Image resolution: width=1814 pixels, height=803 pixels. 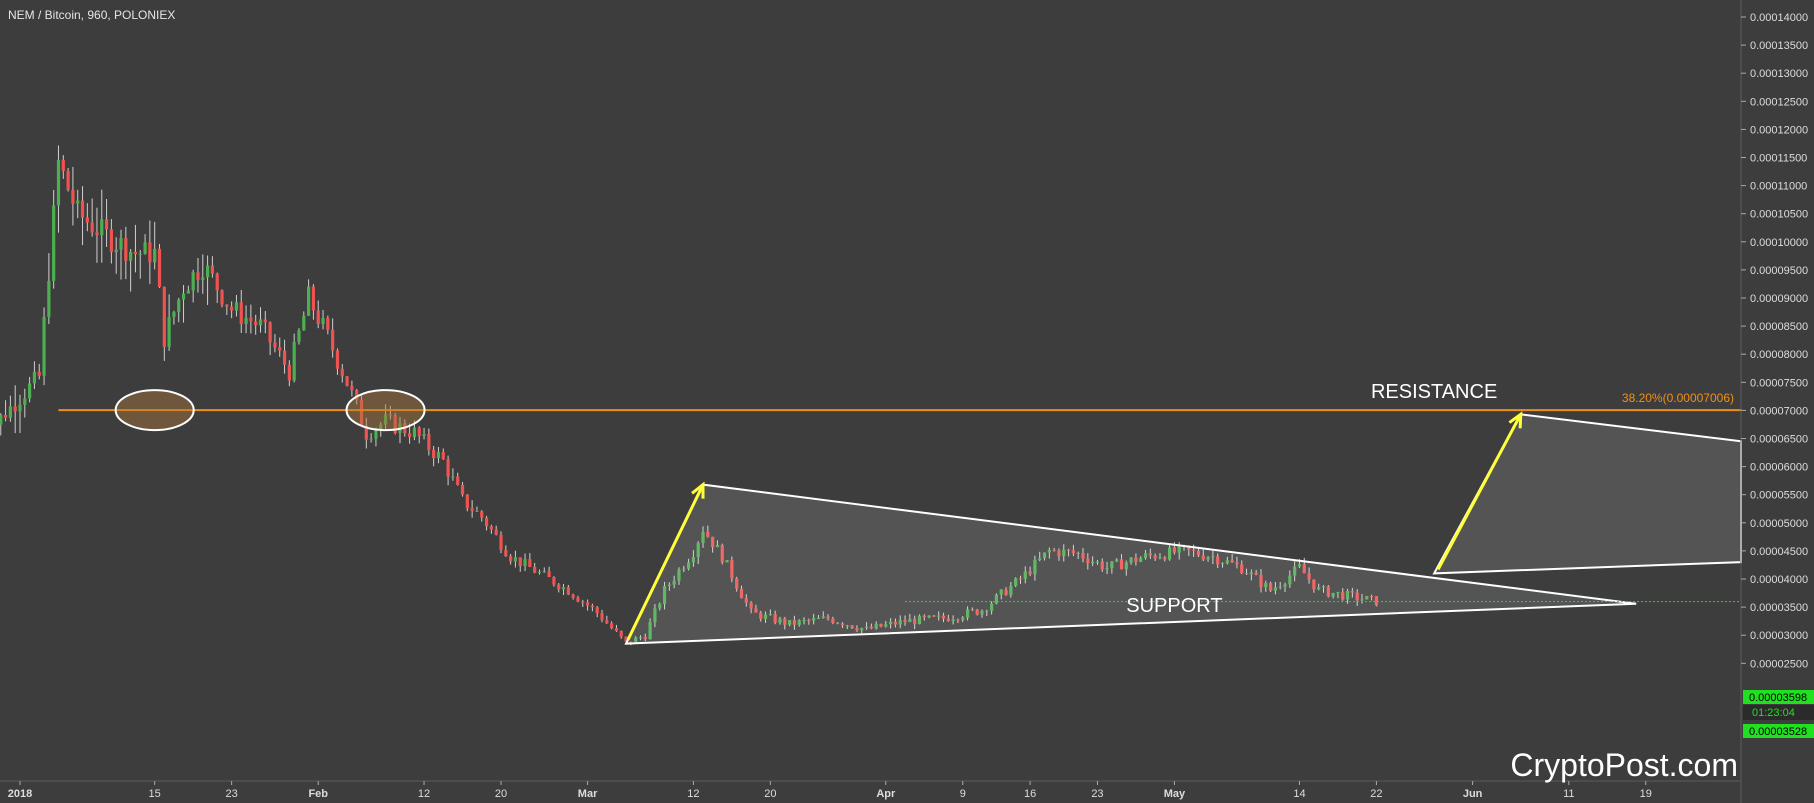 What do you see at coordinates (1779, 468) in the screenshot?
I see `y-tick-label: 0.00006000` at bounding box center [1779, 468].